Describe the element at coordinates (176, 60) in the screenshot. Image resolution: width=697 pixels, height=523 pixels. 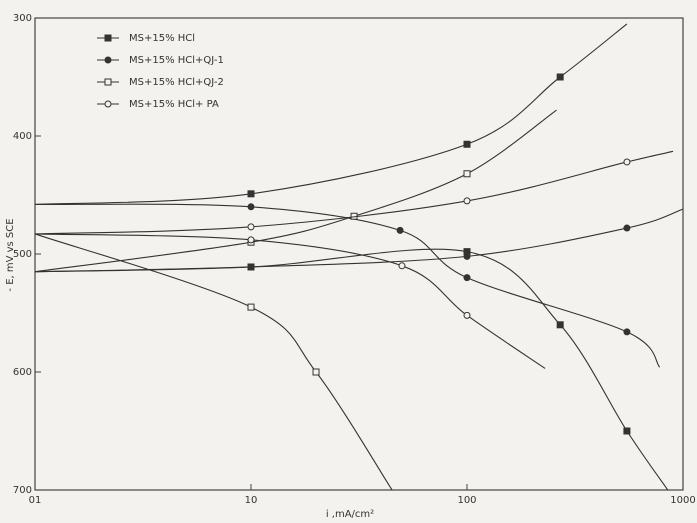
I see `legend-label: MS+15% HCl+QJ-1` at that location.